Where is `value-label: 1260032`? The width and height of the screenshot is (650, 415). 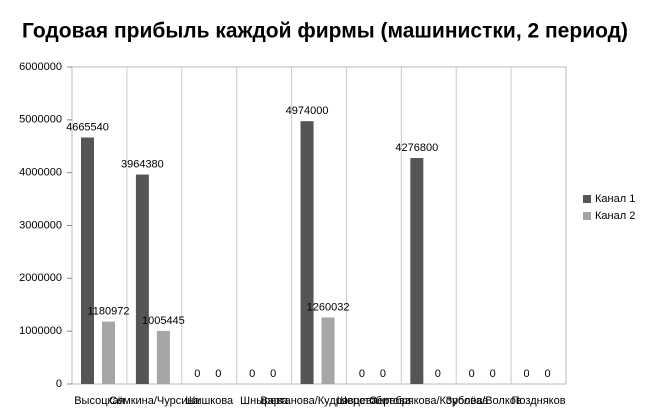
value-label: 1260032 is located at coordinates (328, 307).